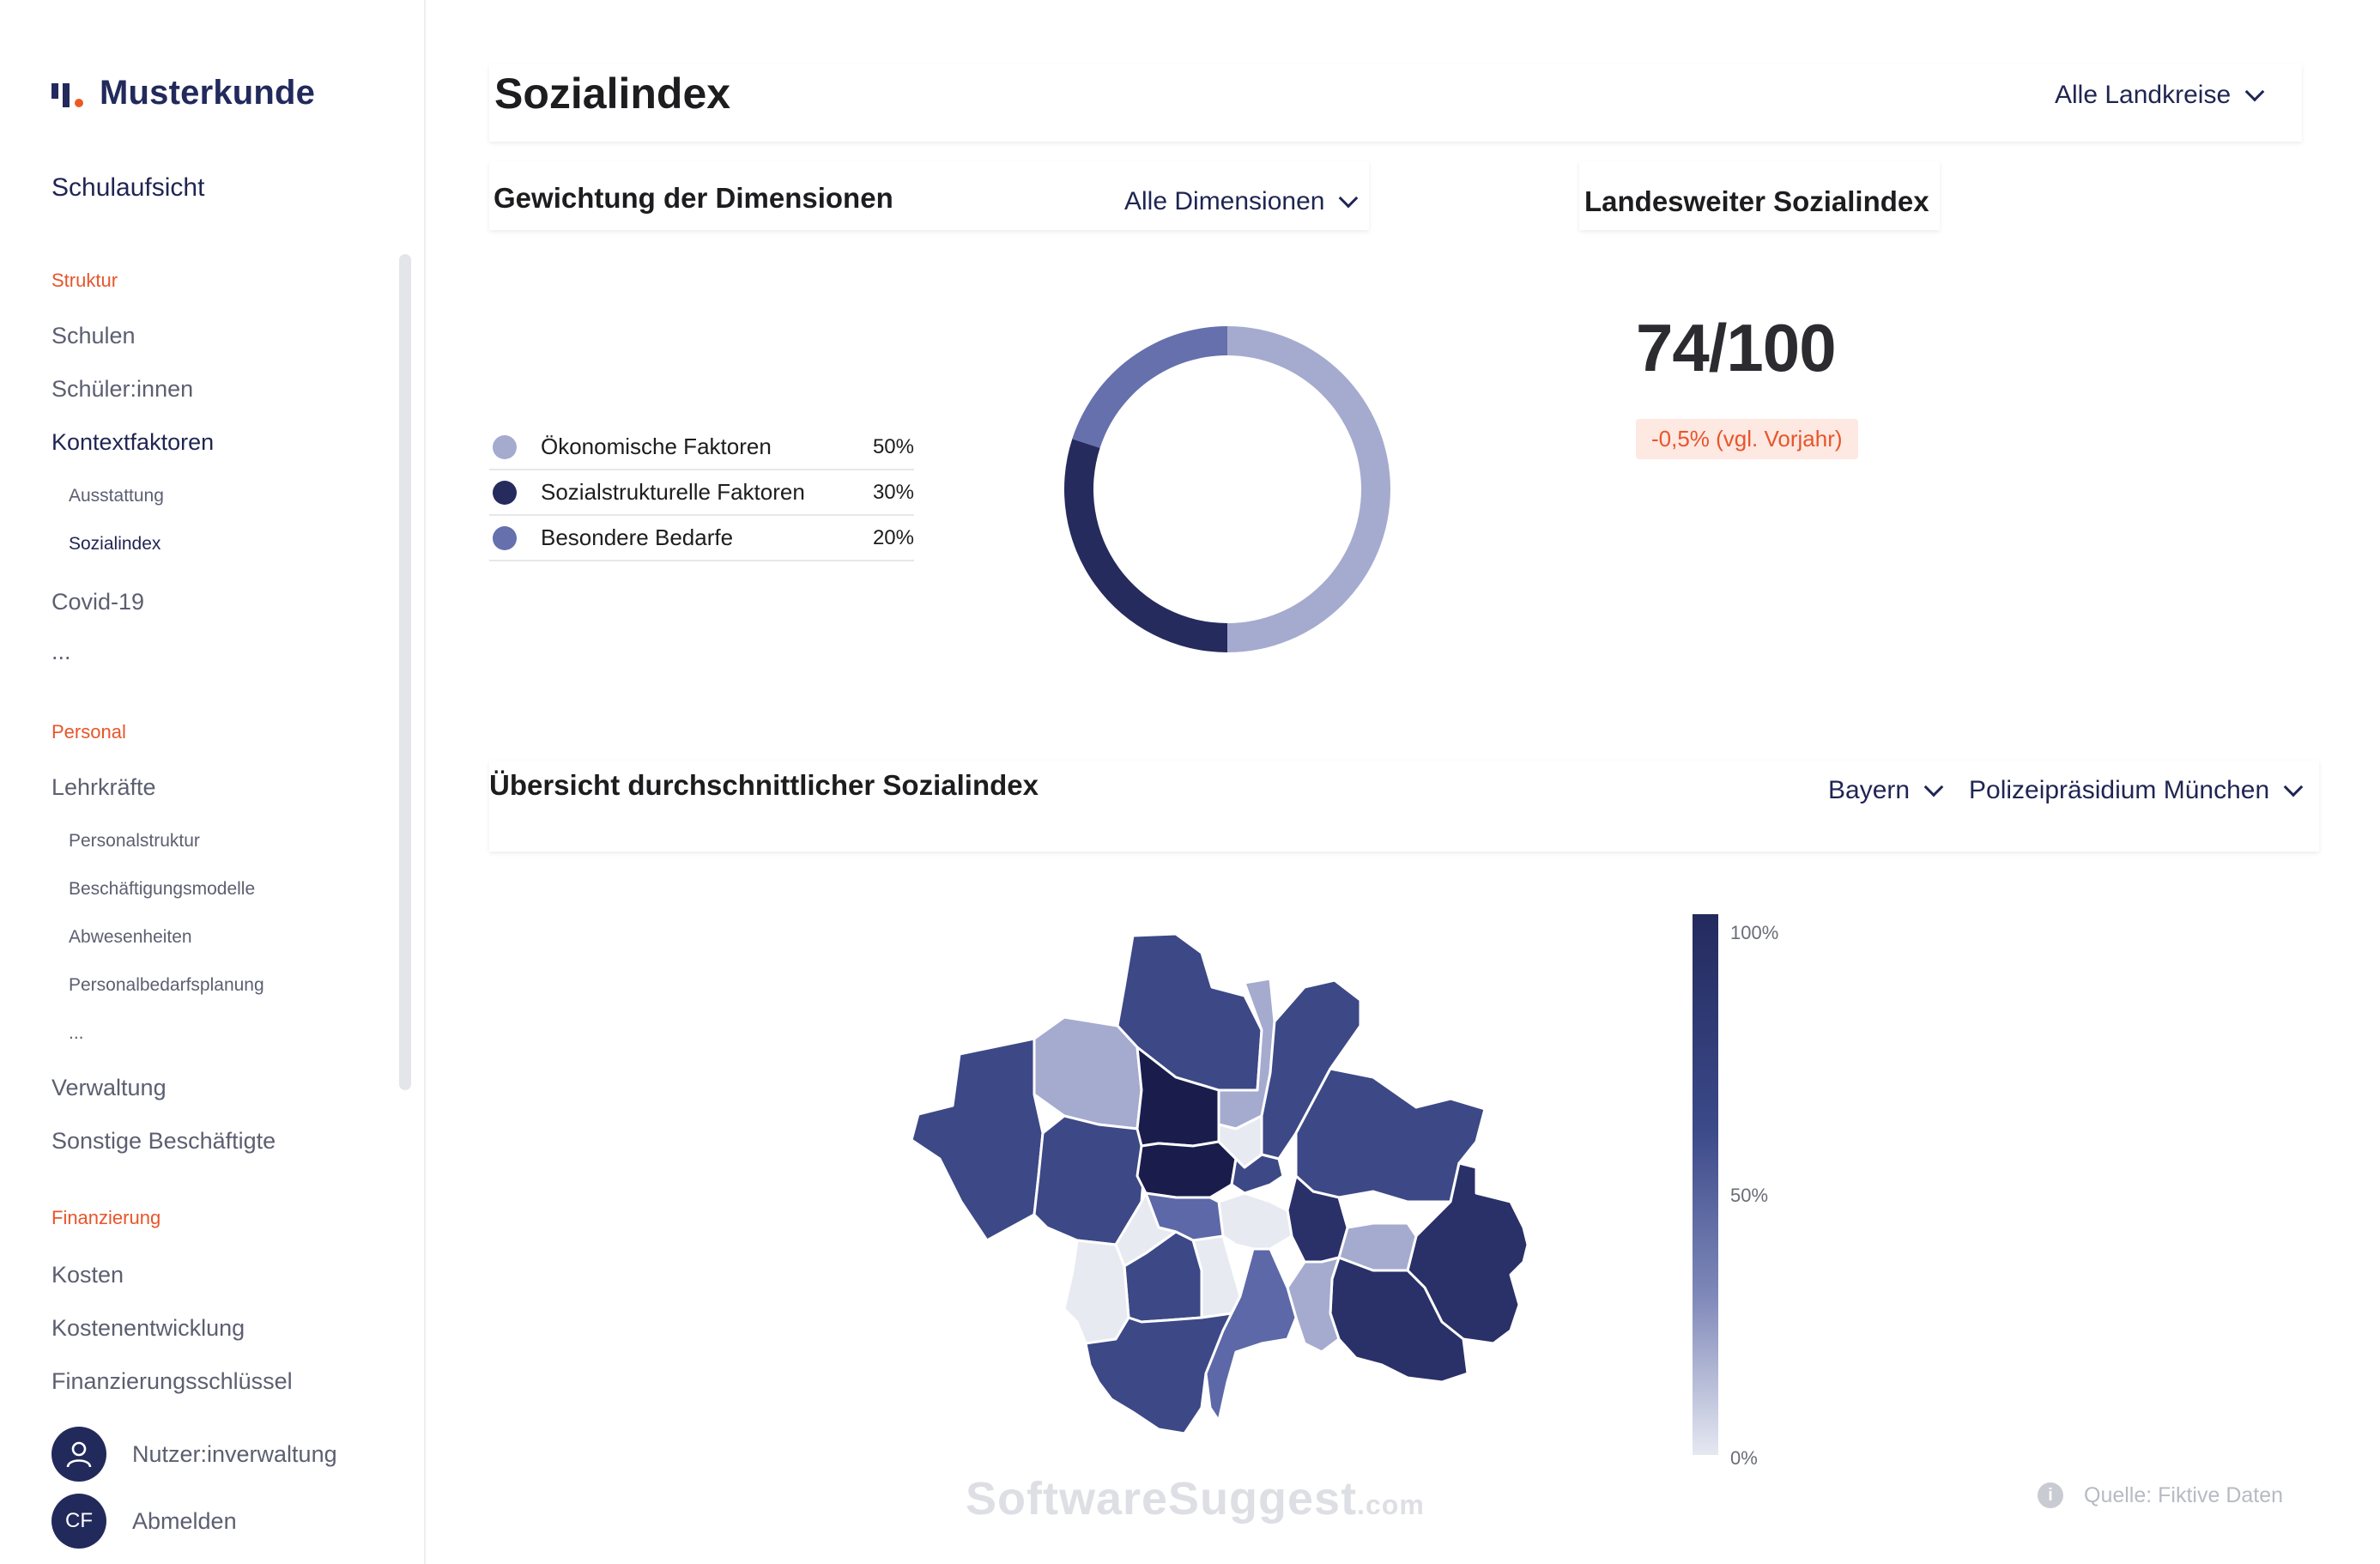  Describe the element at coordinates (893, 537) in the screenshot. I see `legend-value: 20%` at that location.